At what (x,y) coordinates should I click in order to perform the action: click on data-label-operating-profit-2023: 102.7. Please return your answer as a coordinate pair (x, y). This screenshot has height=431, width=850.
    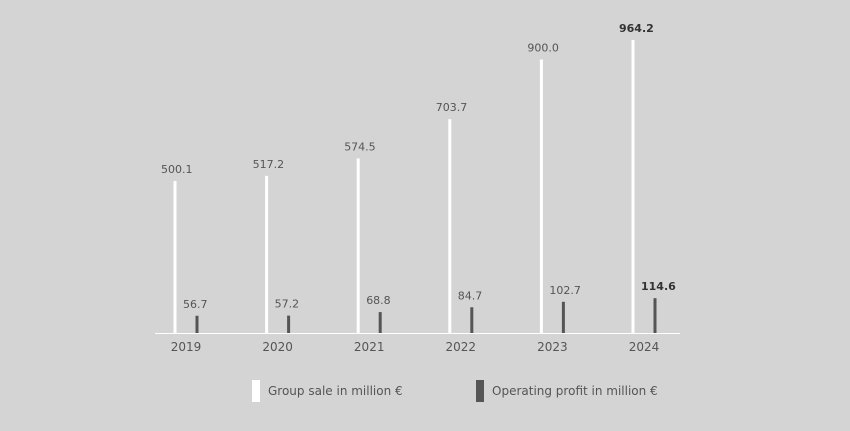
    Looking at the image, I should click on (565, 290).